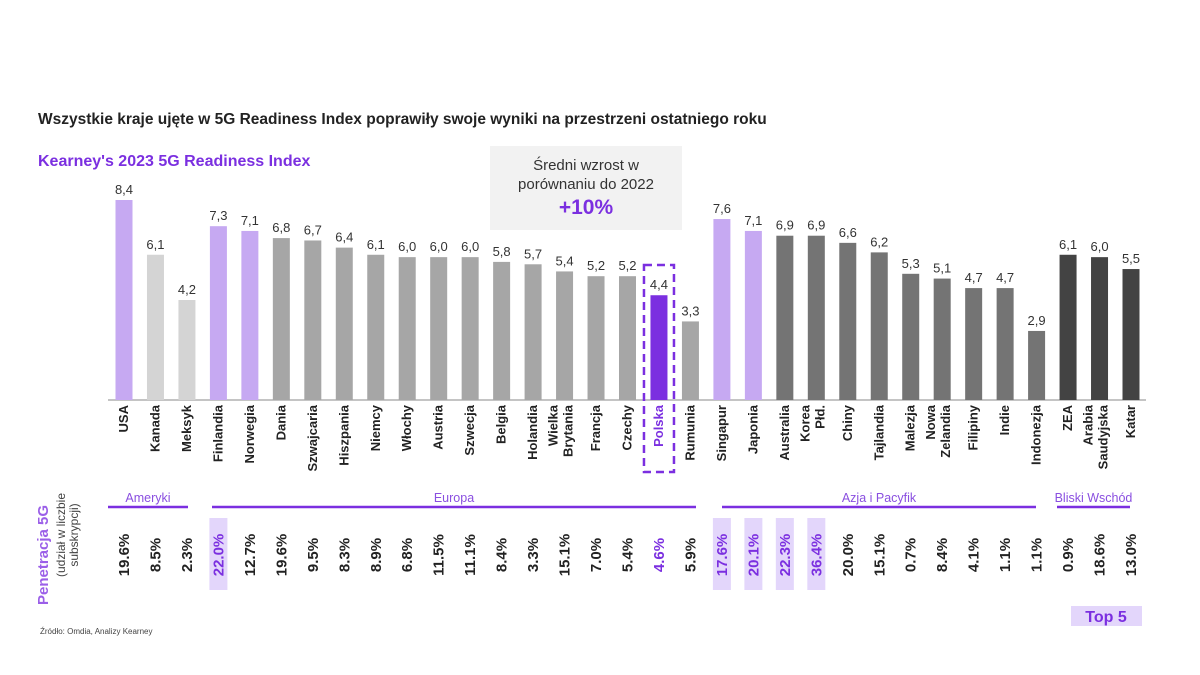 This screenshot has width=1200, height=675. I want to click on region-label: Ameryki, so click(147, 498).